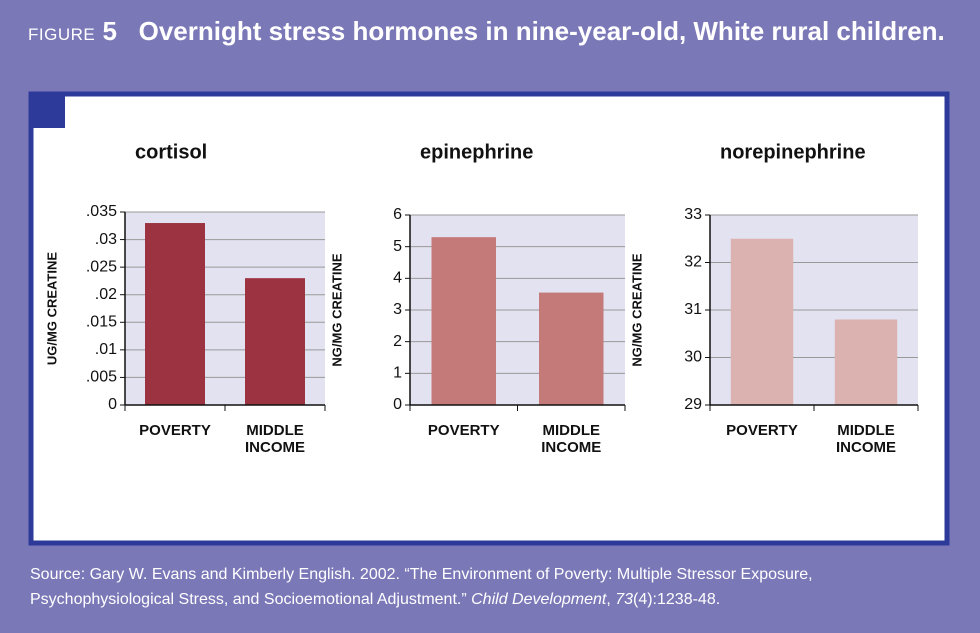 This screenshot has height=633, width=980. What do you see at coordinates (101, 211) in the screenshot?
I see `y-tick-label: .035` at bounding box center [101, 211].